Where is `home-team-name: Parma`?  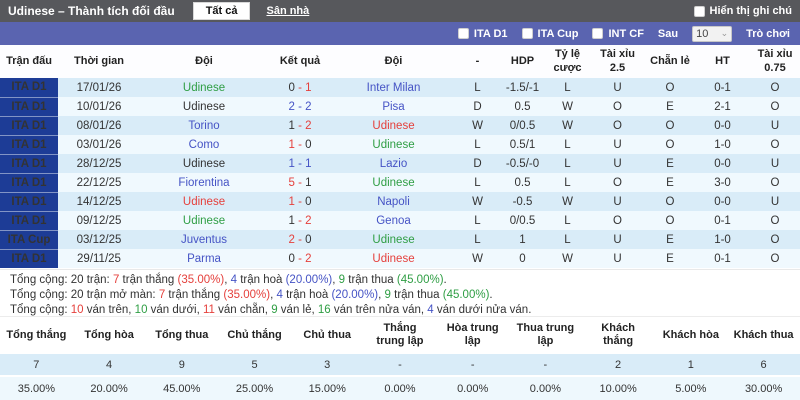
home-team-name: Parma is located at coordinates (204, 258).